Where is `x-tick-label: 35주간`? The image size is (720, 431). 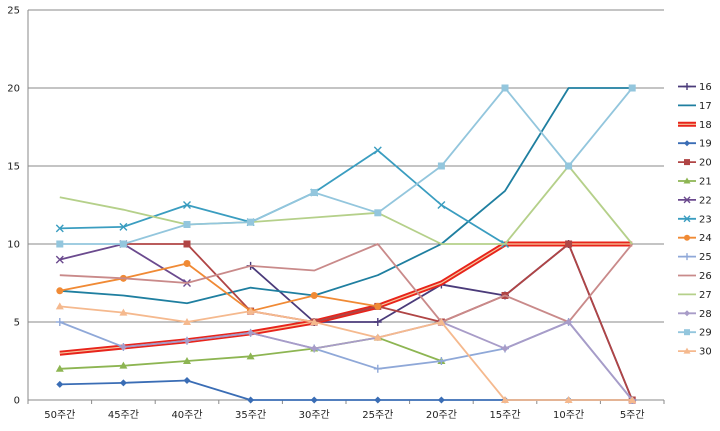 x-tick-label: 35주간 is located at coordinates (250, 415).